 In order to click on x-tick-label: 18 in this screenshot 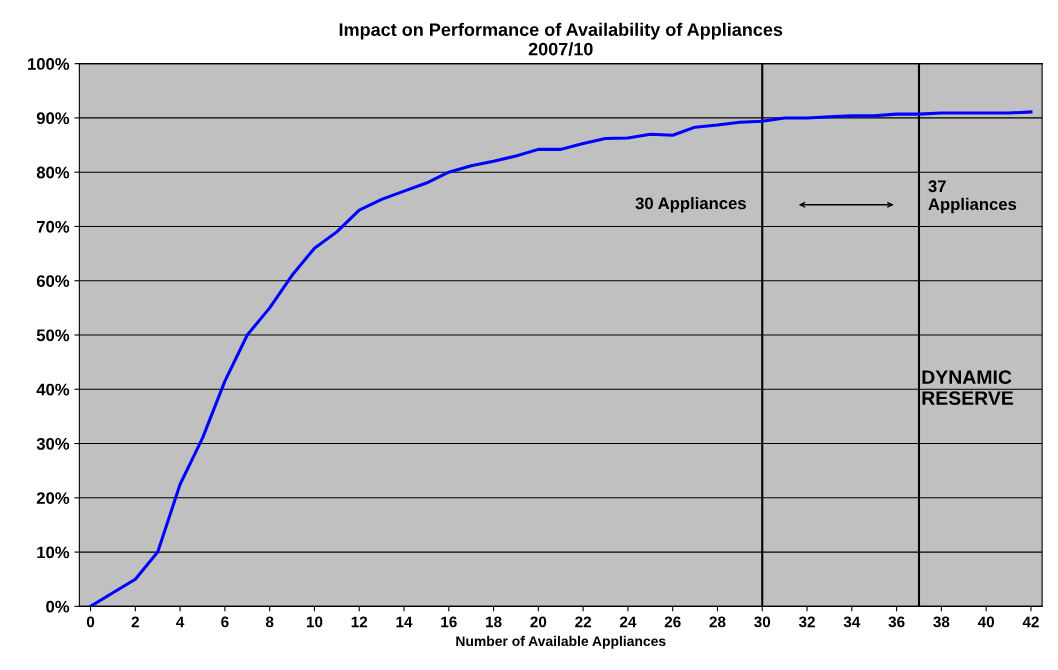, I will do `click(494, 622)`.